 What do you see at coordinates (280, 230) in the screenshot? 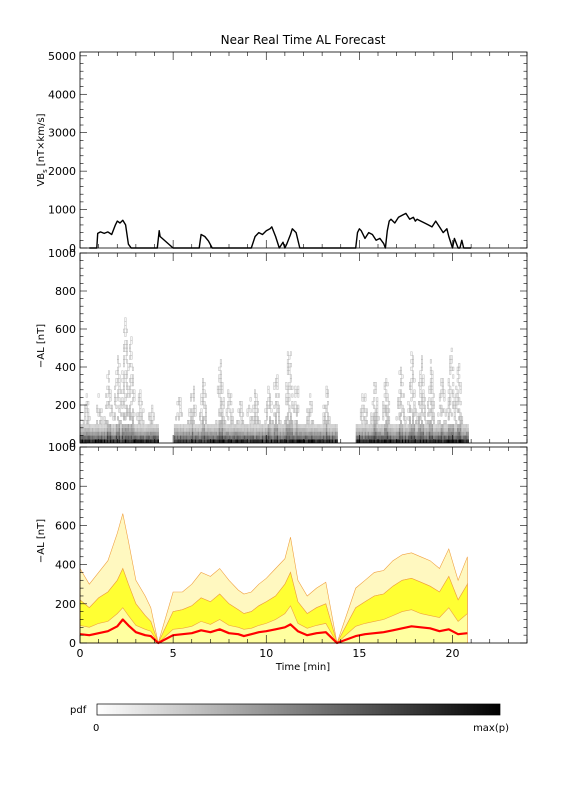
I see `vbs-line-group` at bounding box center [280, 230].